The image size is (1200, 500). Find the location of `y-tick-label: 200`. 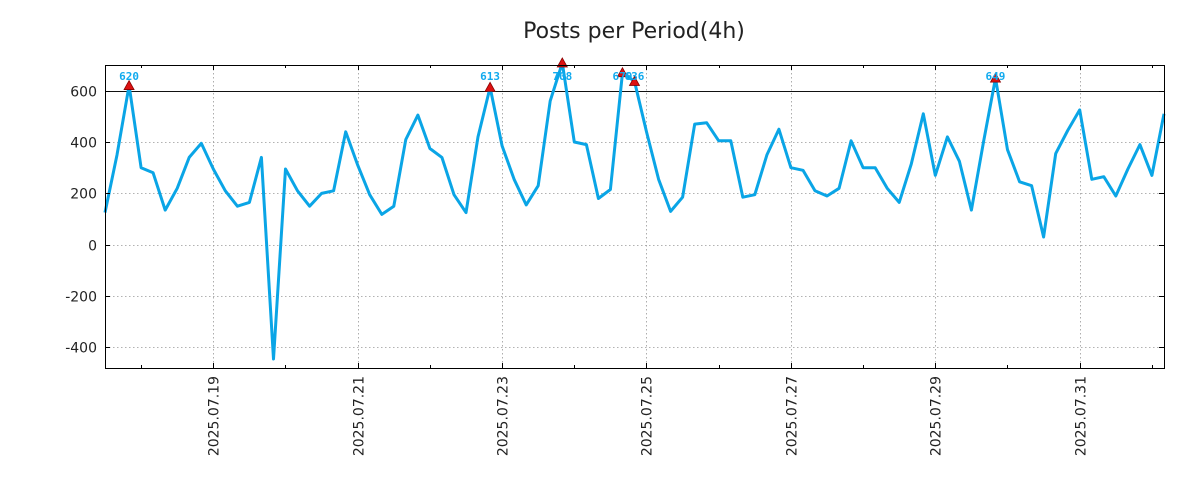

y-tick-label: 200 is located at coordinates (83, 195).